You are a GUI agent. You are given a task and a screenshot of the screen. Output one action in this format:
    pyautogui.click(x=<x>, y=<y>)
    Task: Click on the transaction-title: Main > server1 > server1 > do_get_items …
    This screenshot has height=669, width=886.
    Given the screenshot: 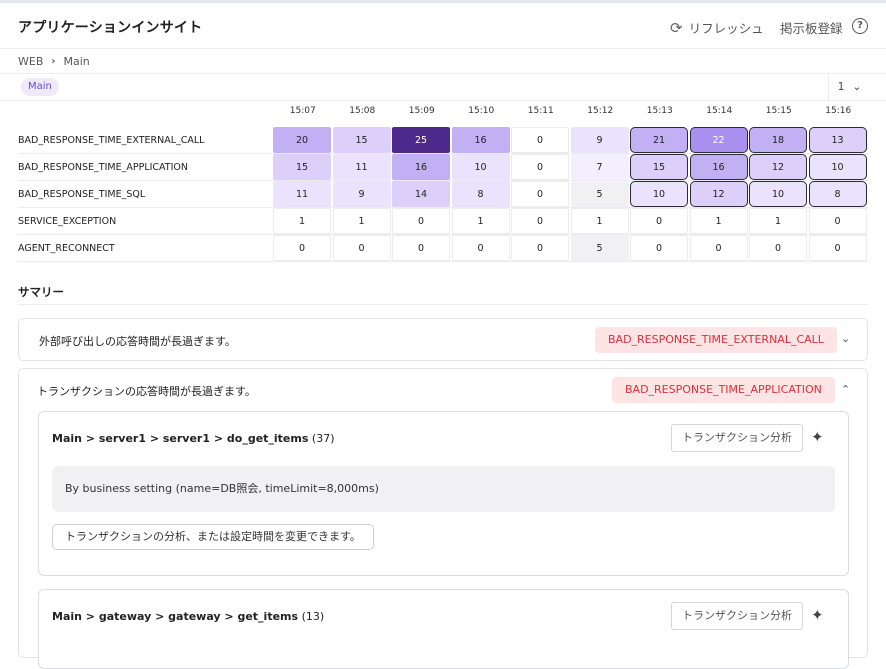 What is the action you would take?
    pyautogui.click(x=193, y=438)
    